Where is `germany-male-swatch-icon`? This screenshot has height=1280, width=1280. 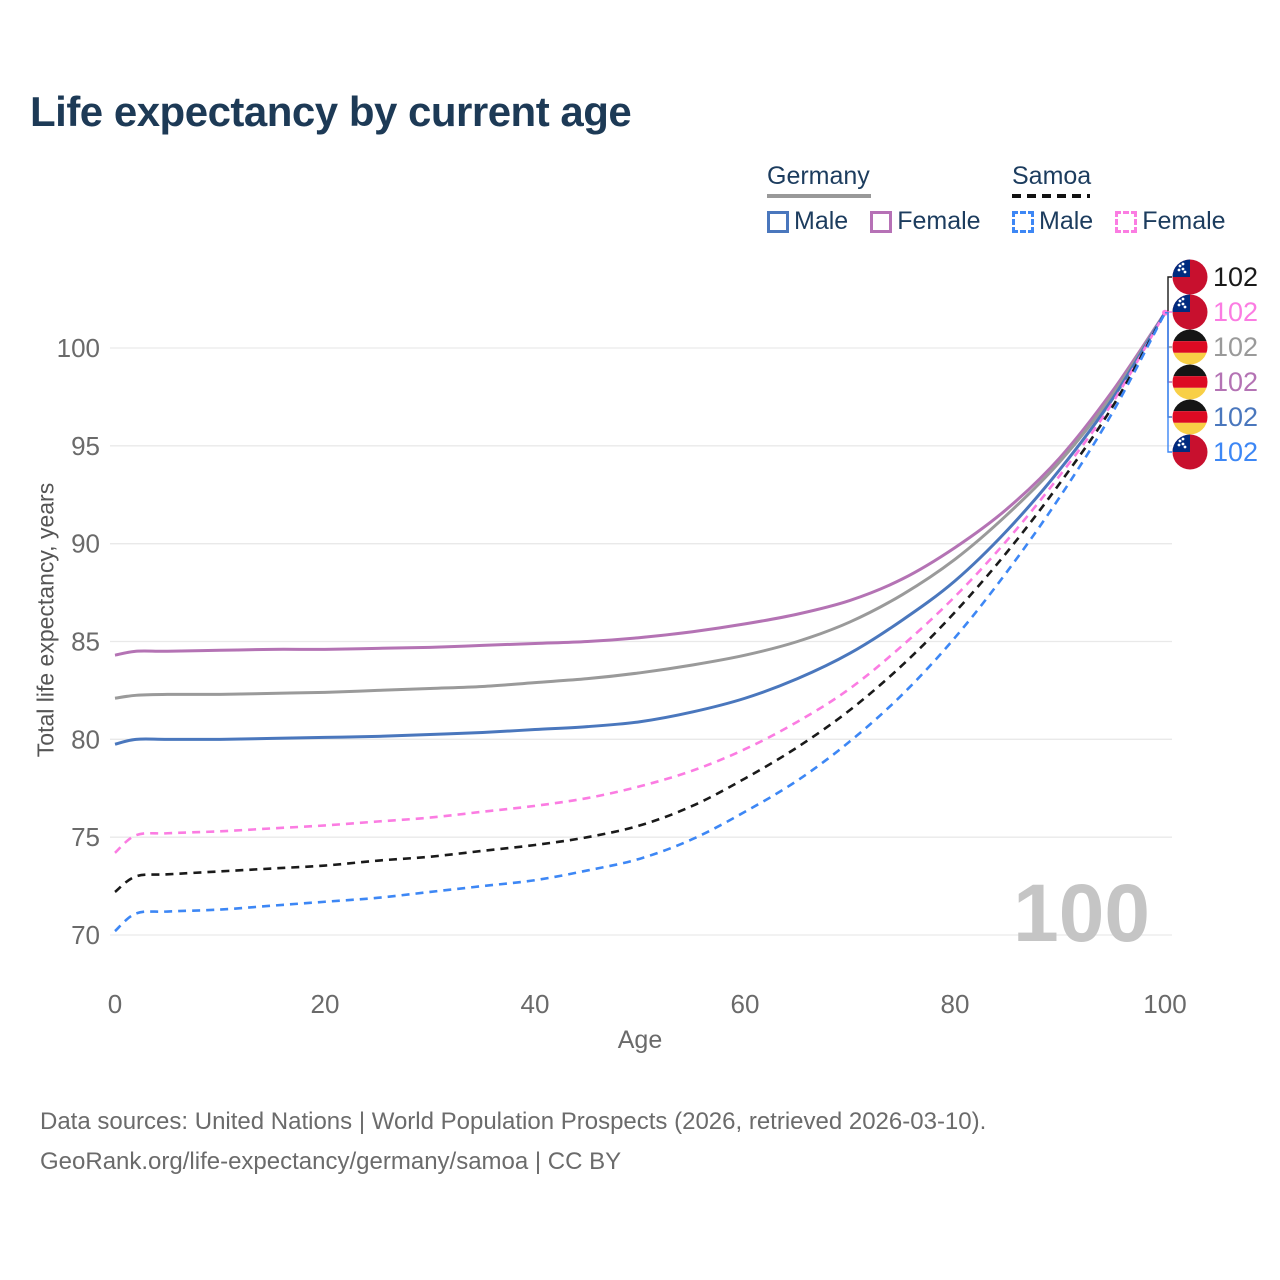 germany-male-swatch-icon is located at coordinates (778, 221).